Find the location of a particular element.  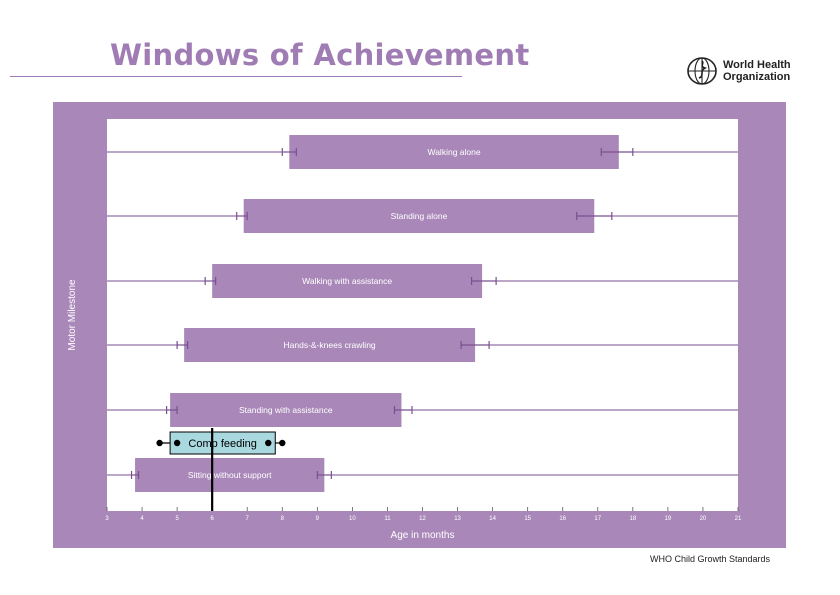

highlight-bar is located at coordinates (222, 443).